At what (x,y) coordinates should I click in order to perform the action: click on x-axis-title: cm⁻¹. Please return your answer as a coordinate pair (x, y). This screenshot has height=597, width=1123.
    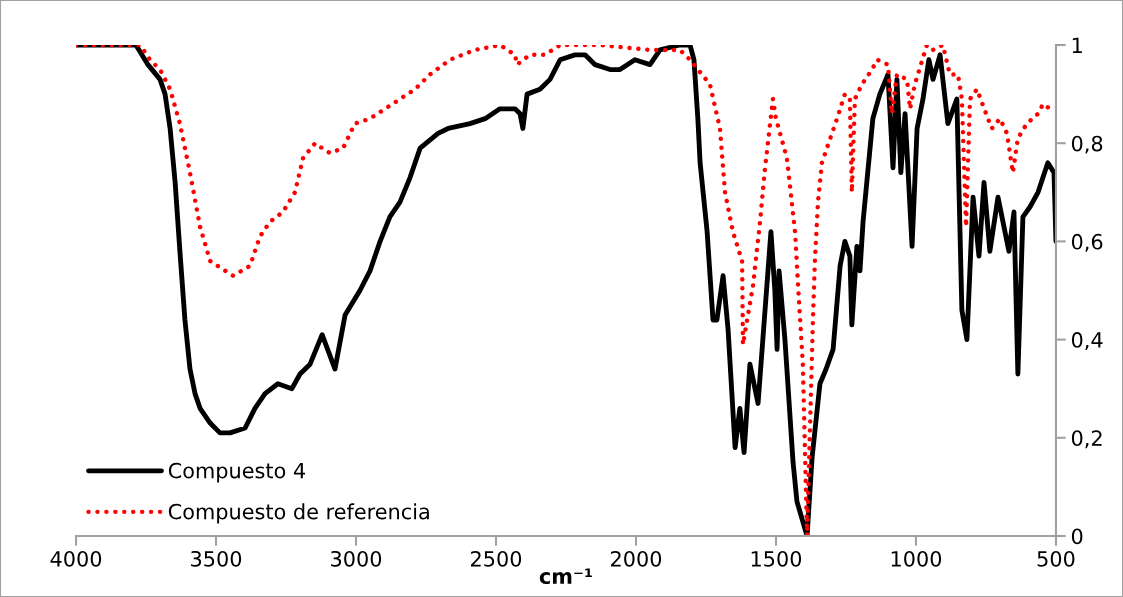
    Looking at the image, I should click on (565, 576).